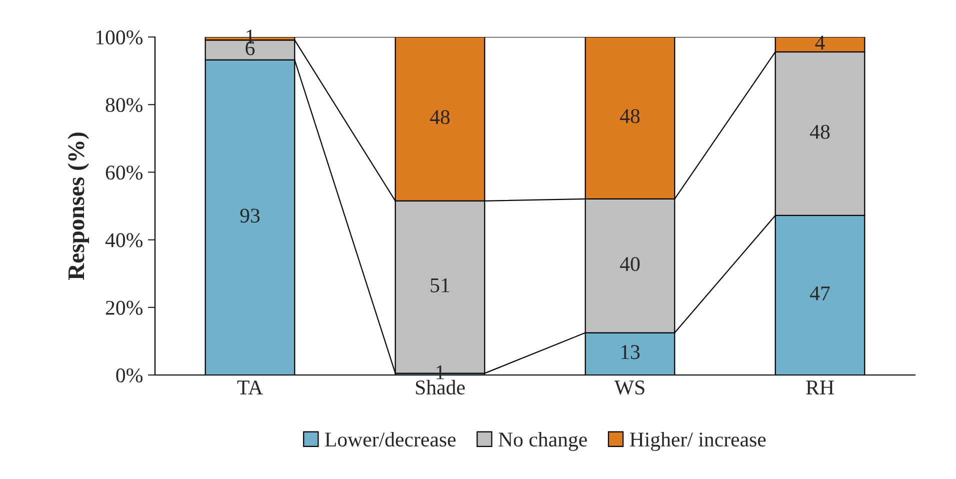 This screenshot has width=956, height=479. Describe the element at coordinates (124, 307) in the screenshot. I see `y-tick-label: 20%` at that location.